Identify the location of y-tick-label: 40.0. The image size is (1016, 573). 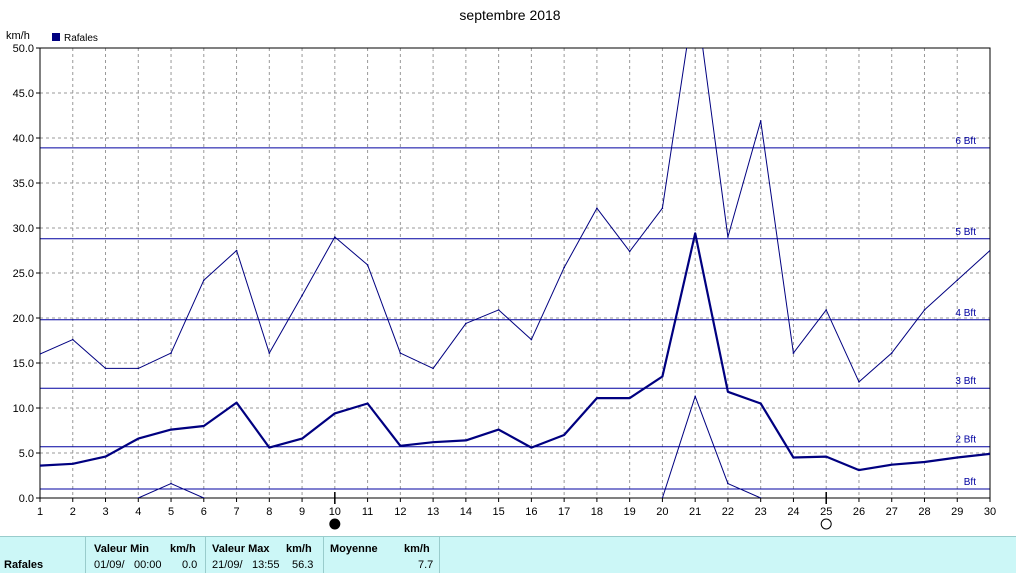
(23, 139).